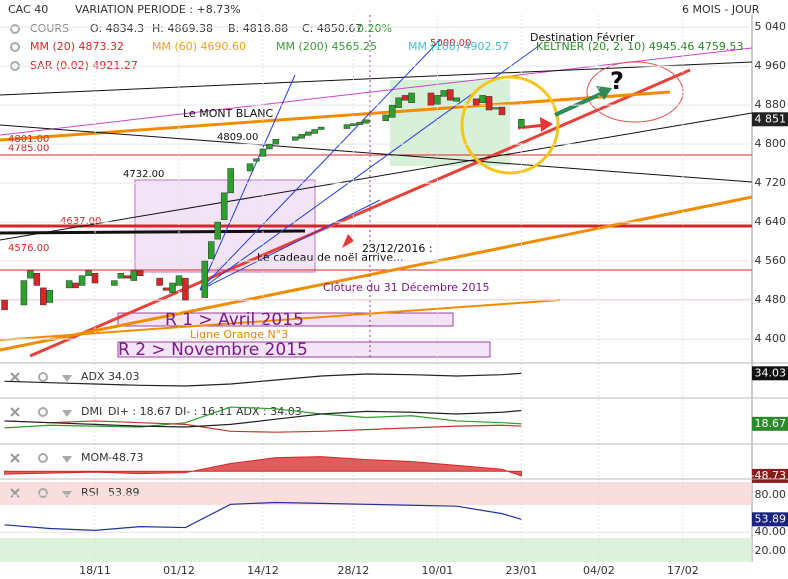  I want to click on annotation: 5000.00, so click(450, 43).